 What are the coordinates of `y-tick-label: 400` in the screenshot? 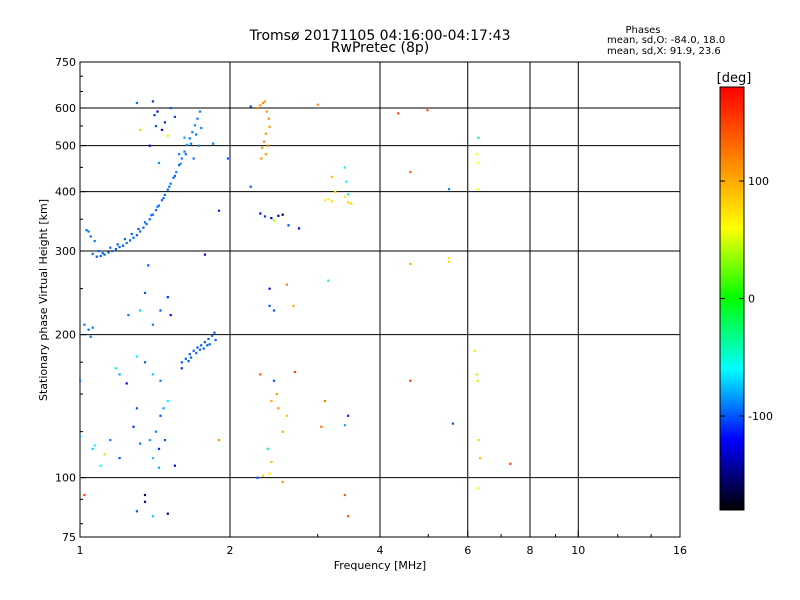 It's located at (65, 192).